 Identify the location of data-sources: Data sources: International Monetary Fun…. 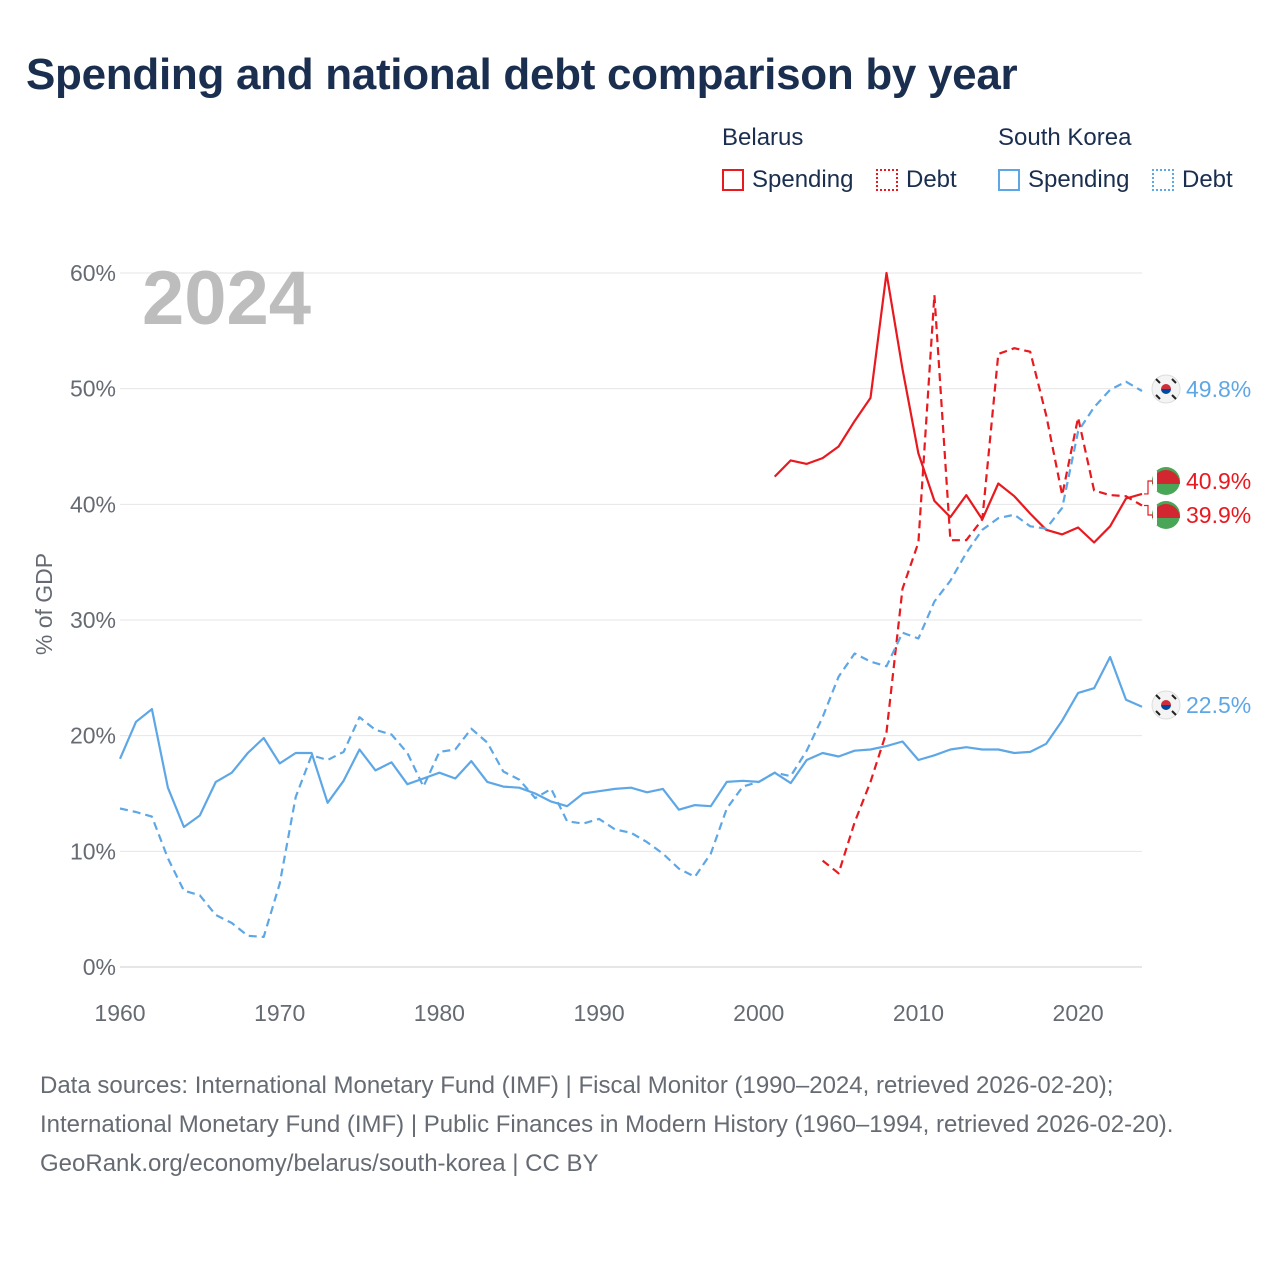
(607, 1105).